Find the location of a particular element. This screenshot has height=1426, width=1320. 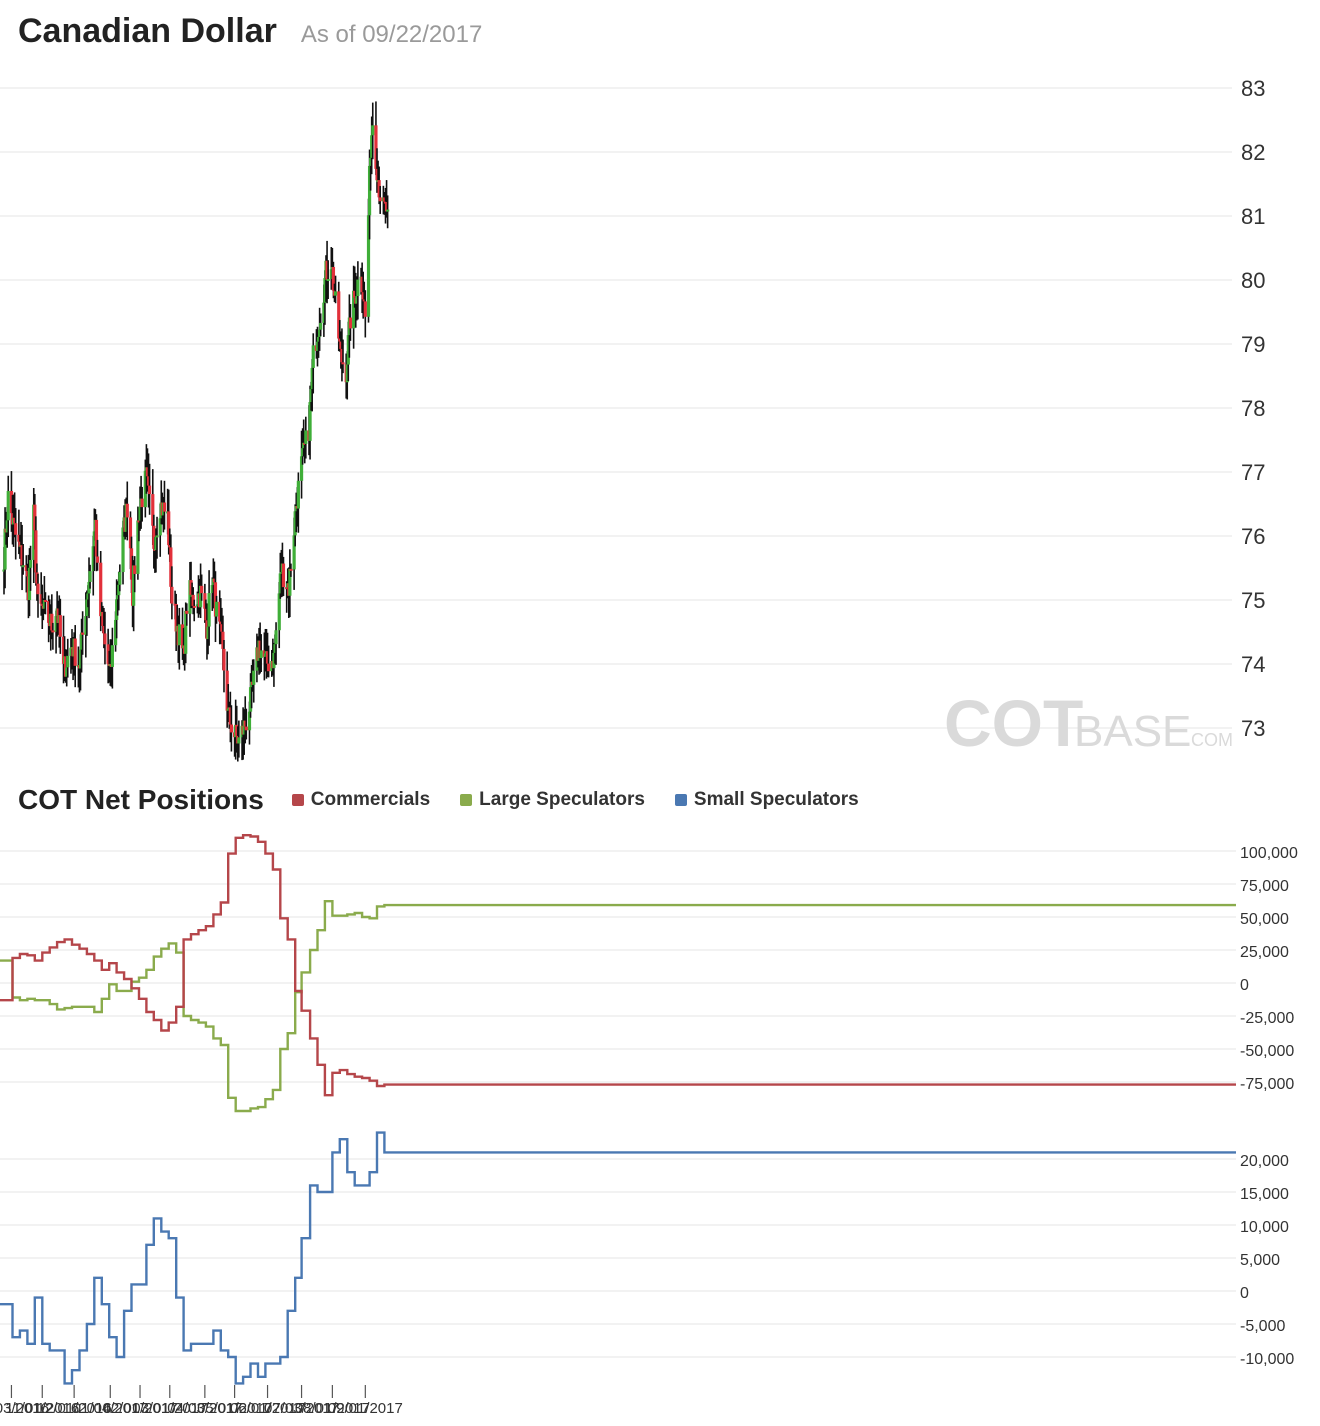

net-tick-label: -75,000 is located at coordinates (1267, 1084).